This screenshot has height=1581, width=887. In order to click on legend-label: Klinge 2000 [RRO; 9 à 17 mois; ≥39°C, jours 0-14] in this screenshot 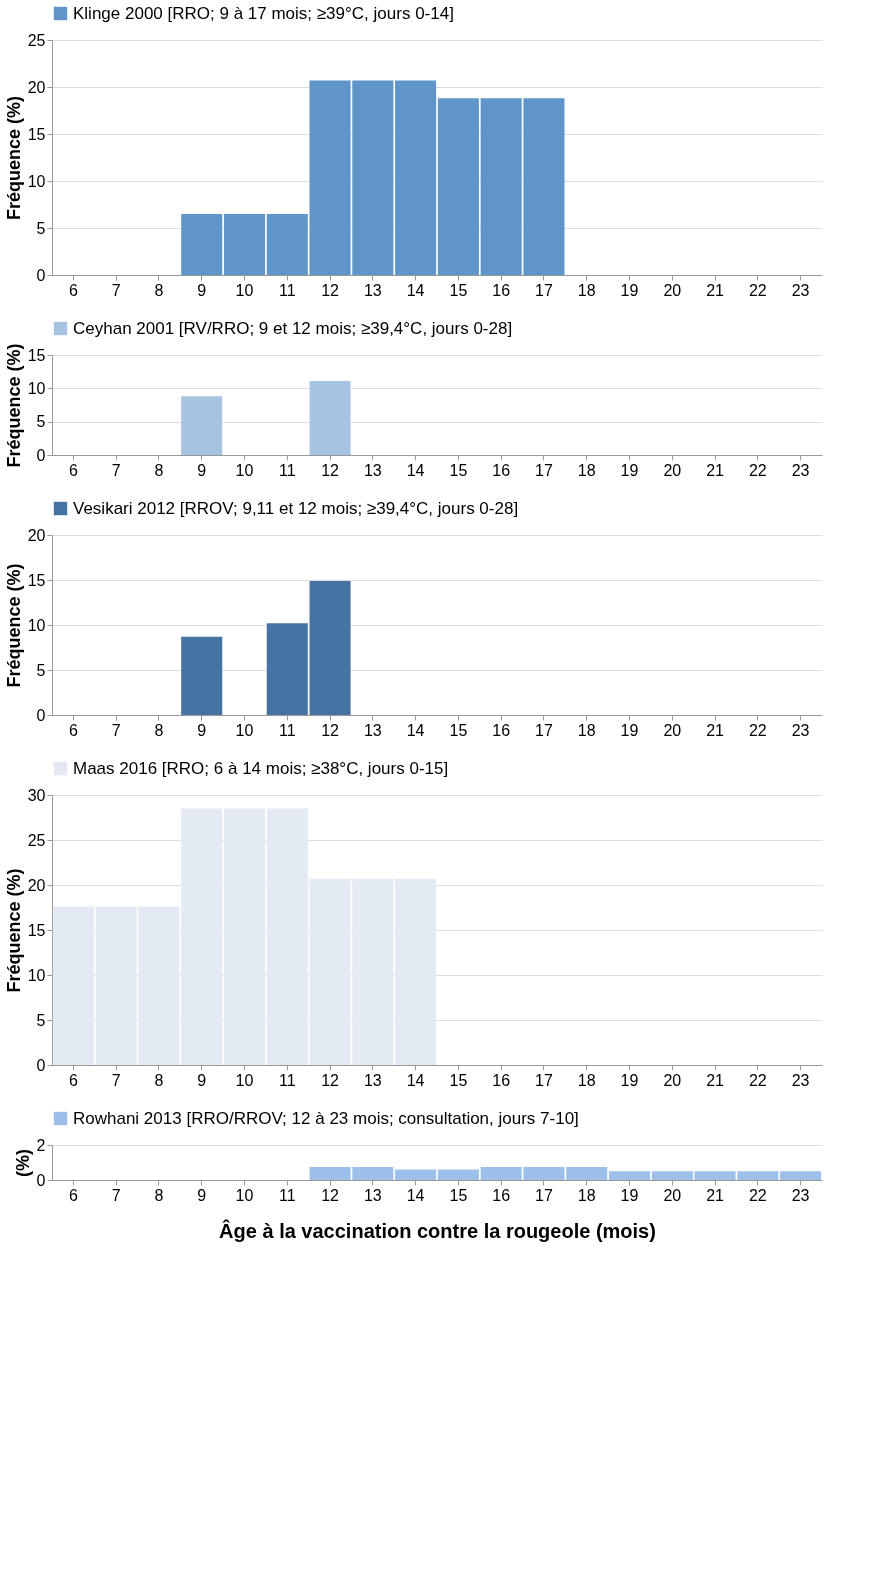, I will do `click(263, 13)`.